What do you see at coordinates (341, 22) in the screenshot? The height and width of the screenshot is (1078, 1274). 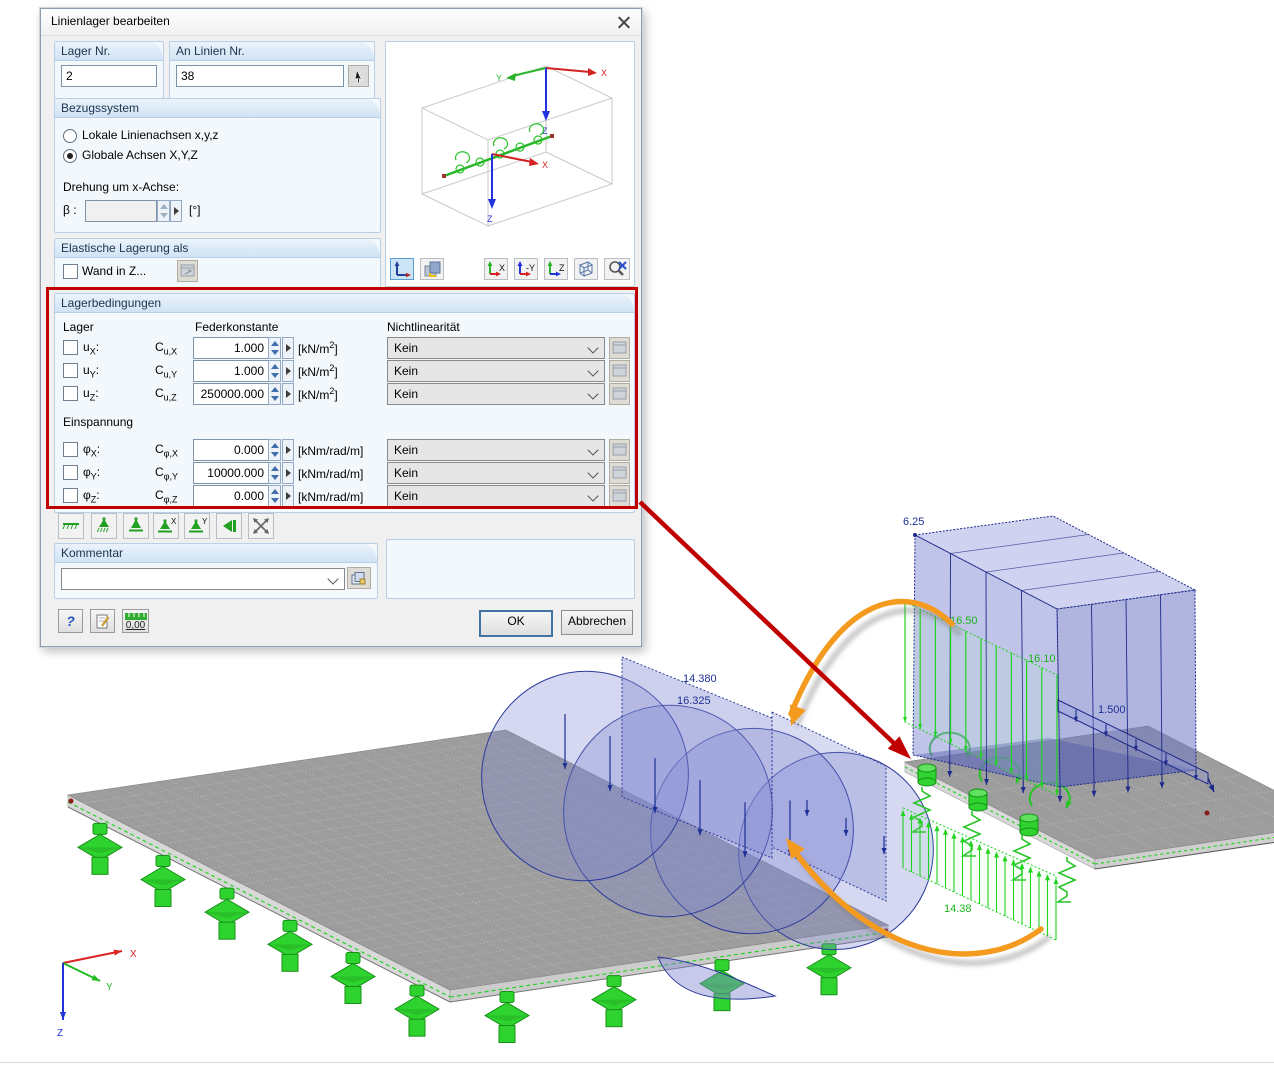 I see `dialog-titlebar: Linienlager bearbeiten` at bounding box center [341, 22].